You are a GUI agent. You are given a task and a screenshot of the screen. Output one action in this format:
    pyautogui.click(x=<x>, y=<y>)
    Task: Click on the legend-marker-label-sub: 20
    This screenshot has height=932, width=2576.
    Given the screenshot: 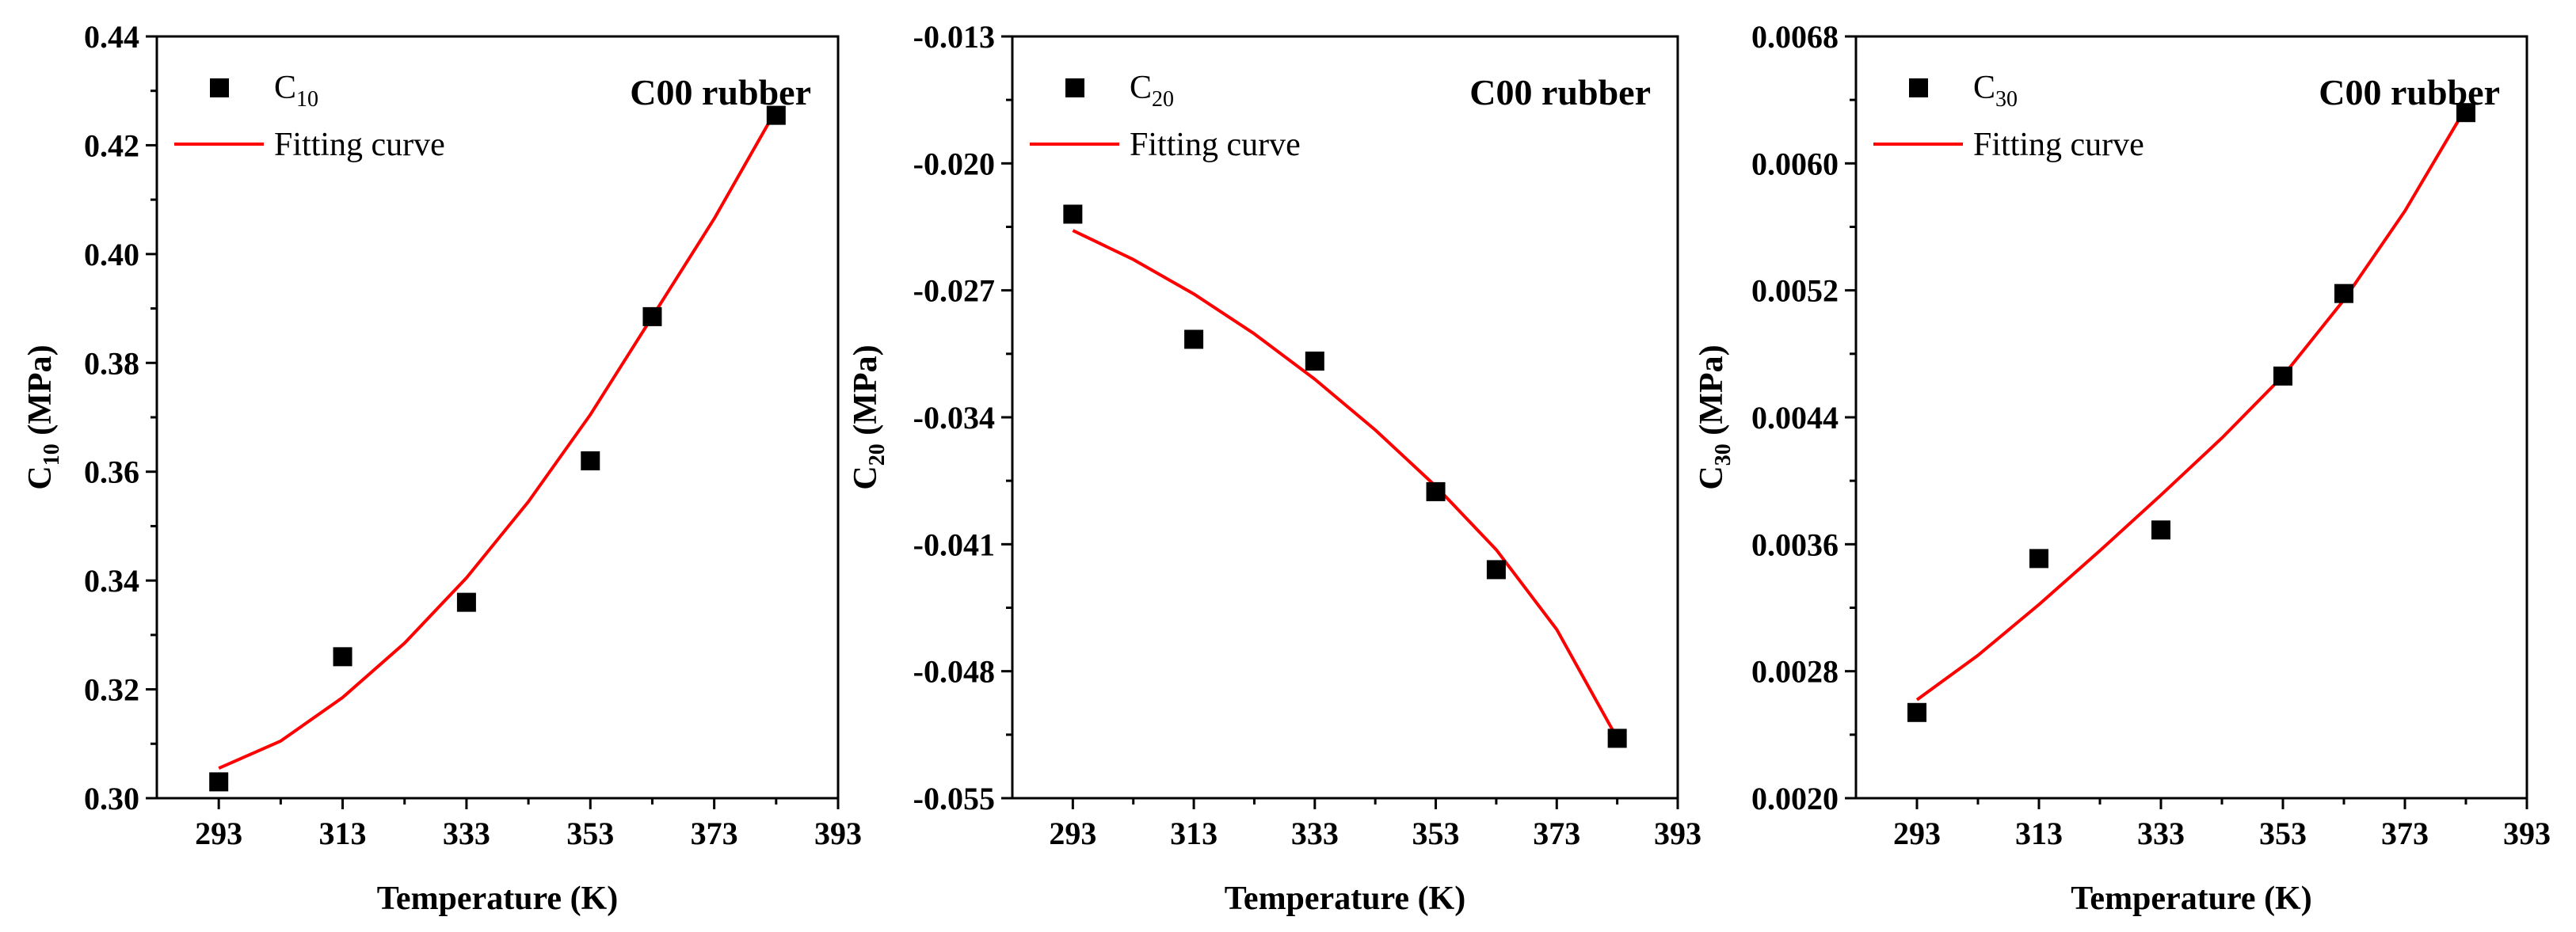 What is the action you would take?
    pyautogui.click(x=1163, y=99)
    